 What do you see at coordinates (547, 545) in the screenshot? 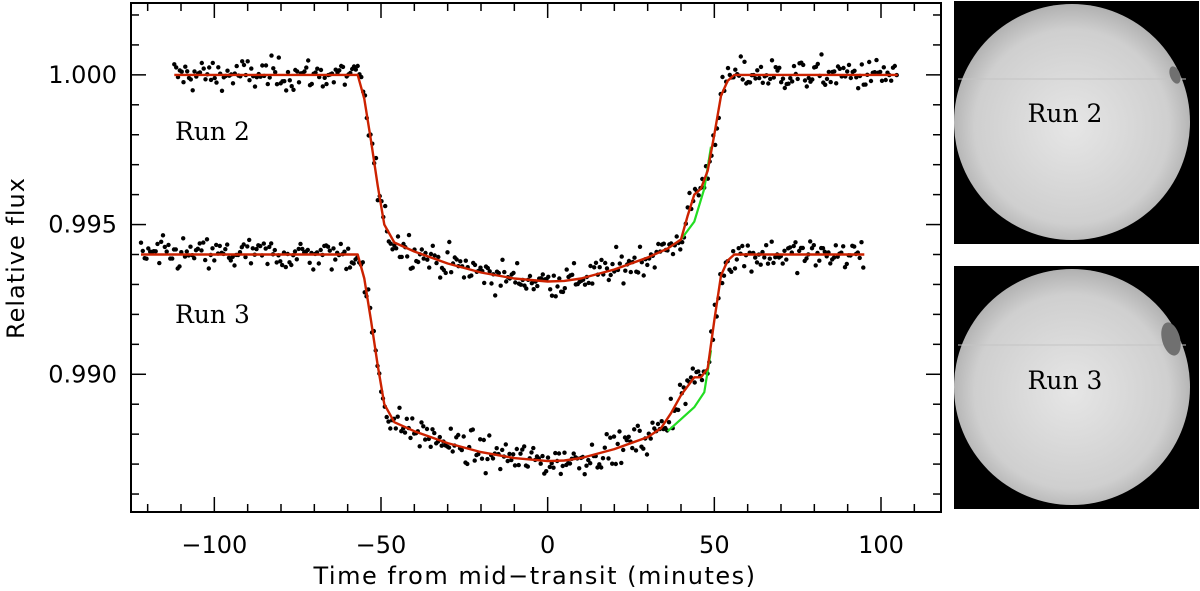
I see `x-tick-label: 0` at bounding box center [547, 545].